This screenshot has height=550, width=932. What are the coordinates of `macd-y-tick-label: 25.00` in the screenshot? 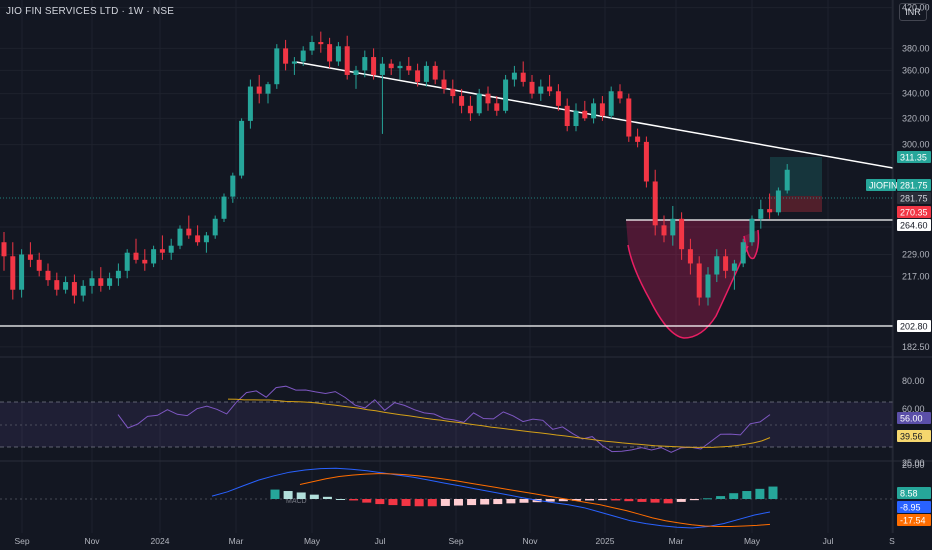 It's located at (913, 463).